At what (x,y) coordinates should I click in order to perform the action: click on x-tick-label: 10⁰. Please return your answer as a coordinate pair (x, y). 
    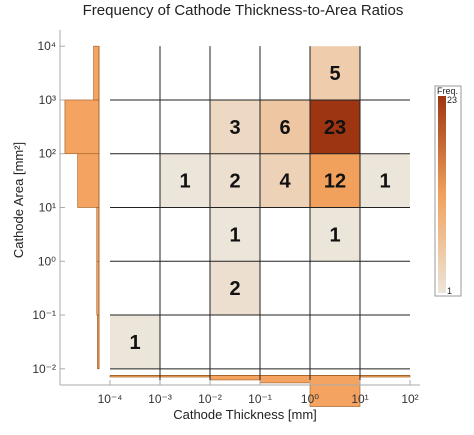
    Looking at the image, I should click on (310, 399).